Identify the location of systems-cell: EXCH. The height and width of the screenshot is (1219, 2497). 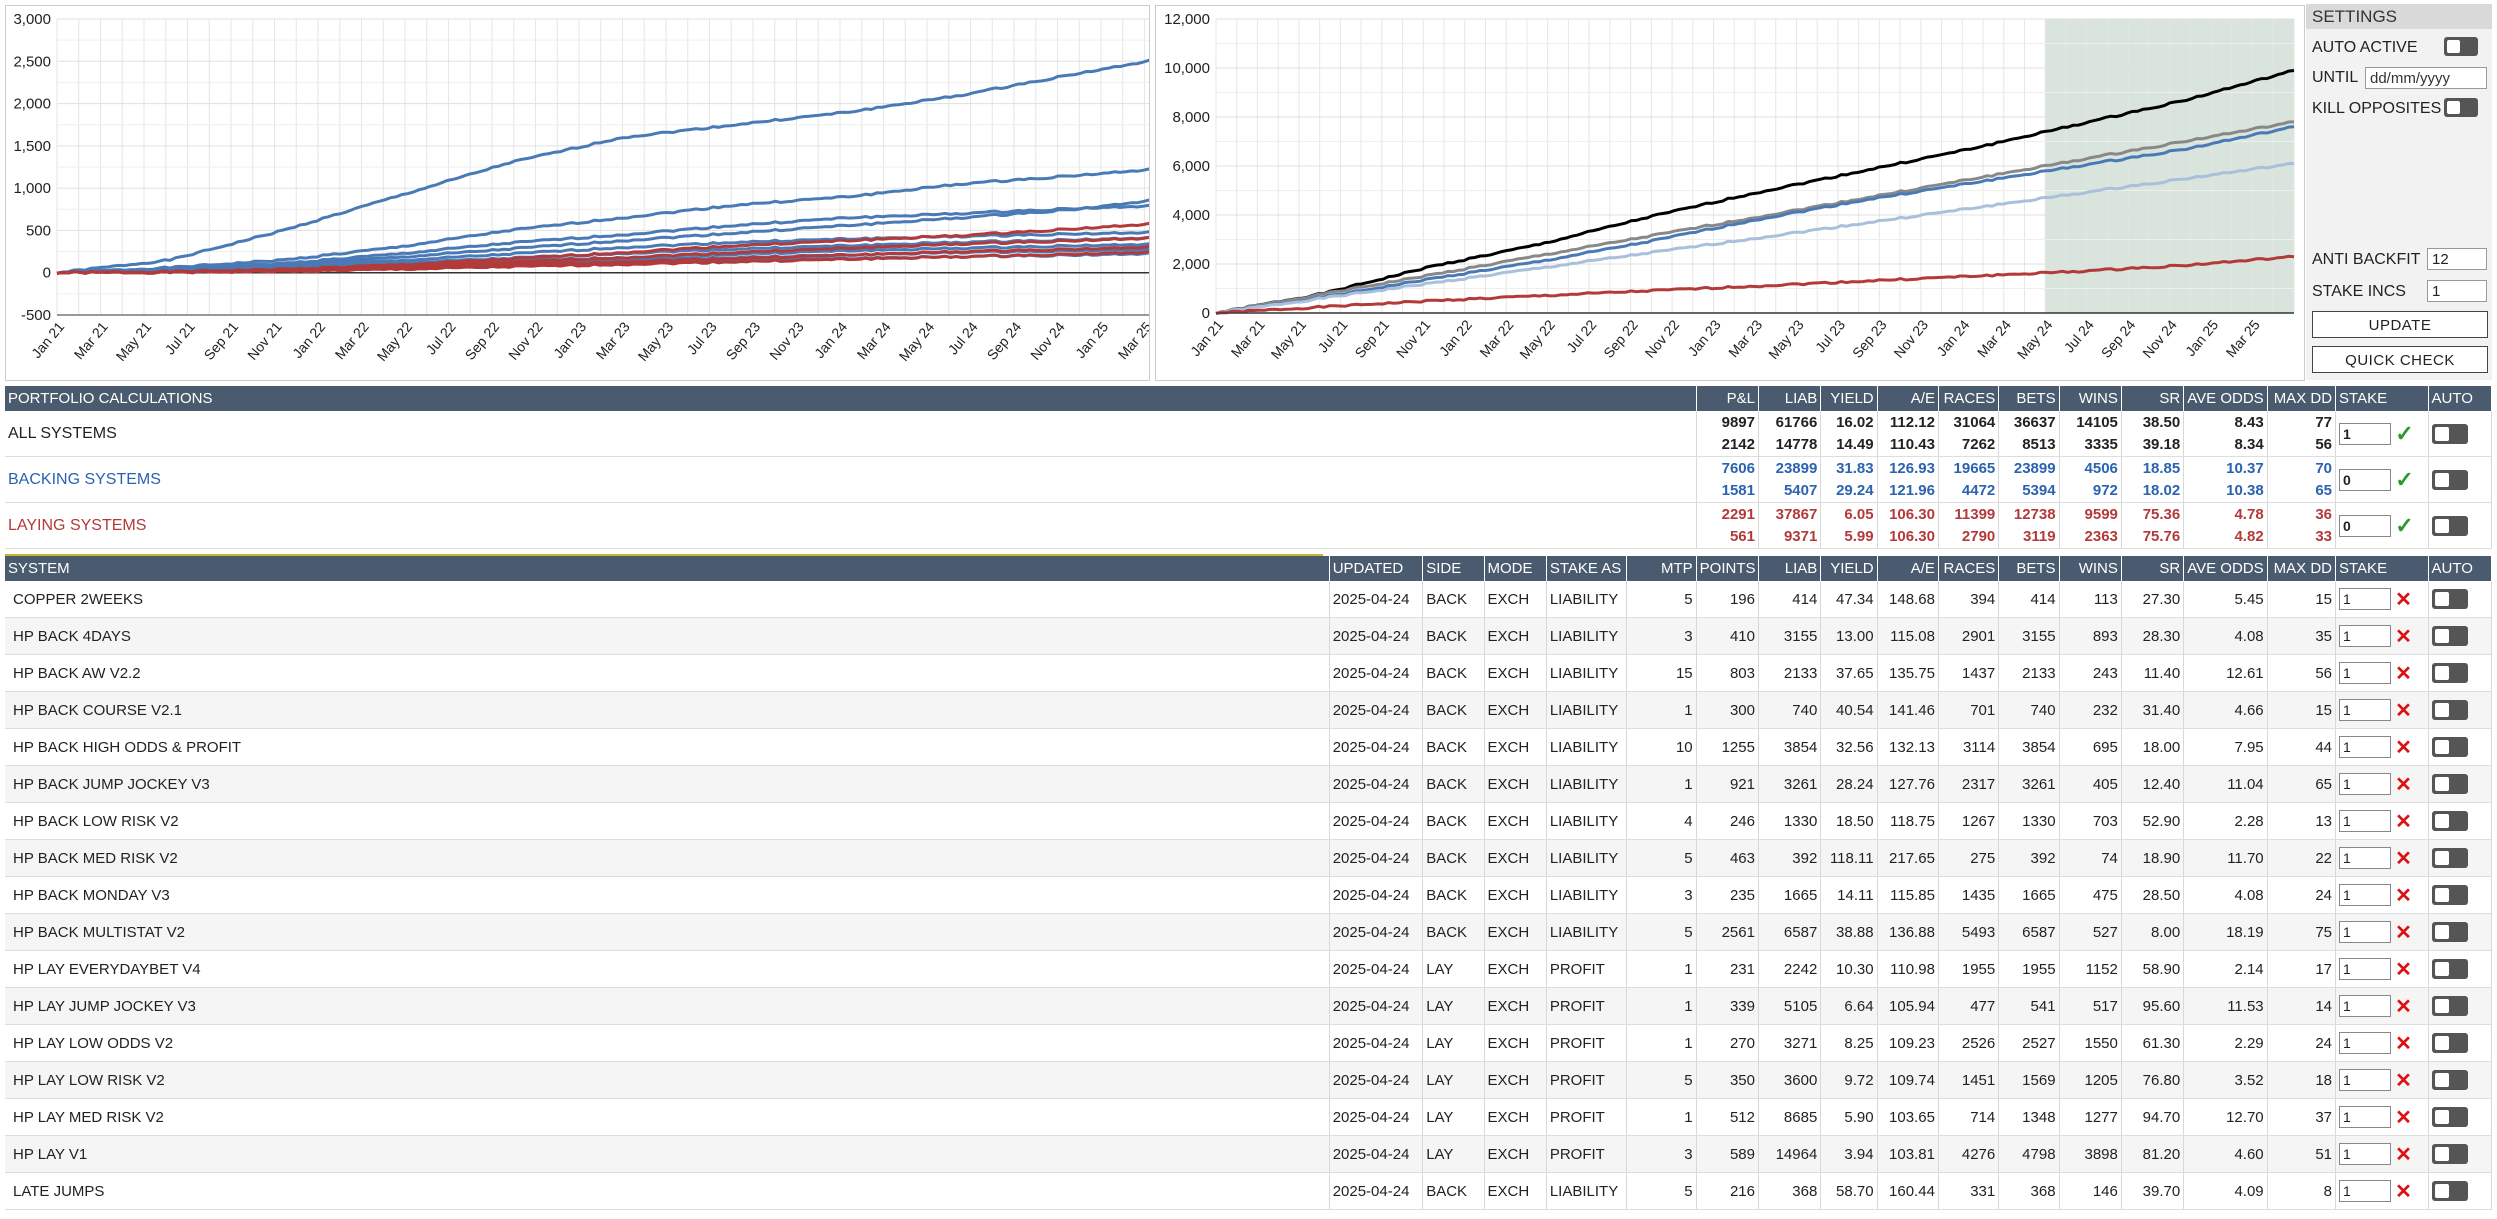
(1515, 1006).